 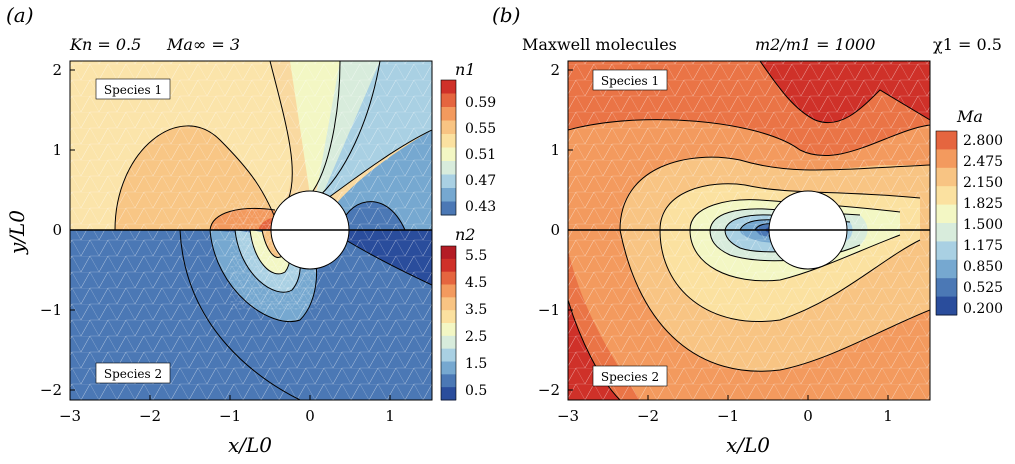 I want to click on panel-a-mach-caption: Ma∞ = 3, so click(x=203, y=44).